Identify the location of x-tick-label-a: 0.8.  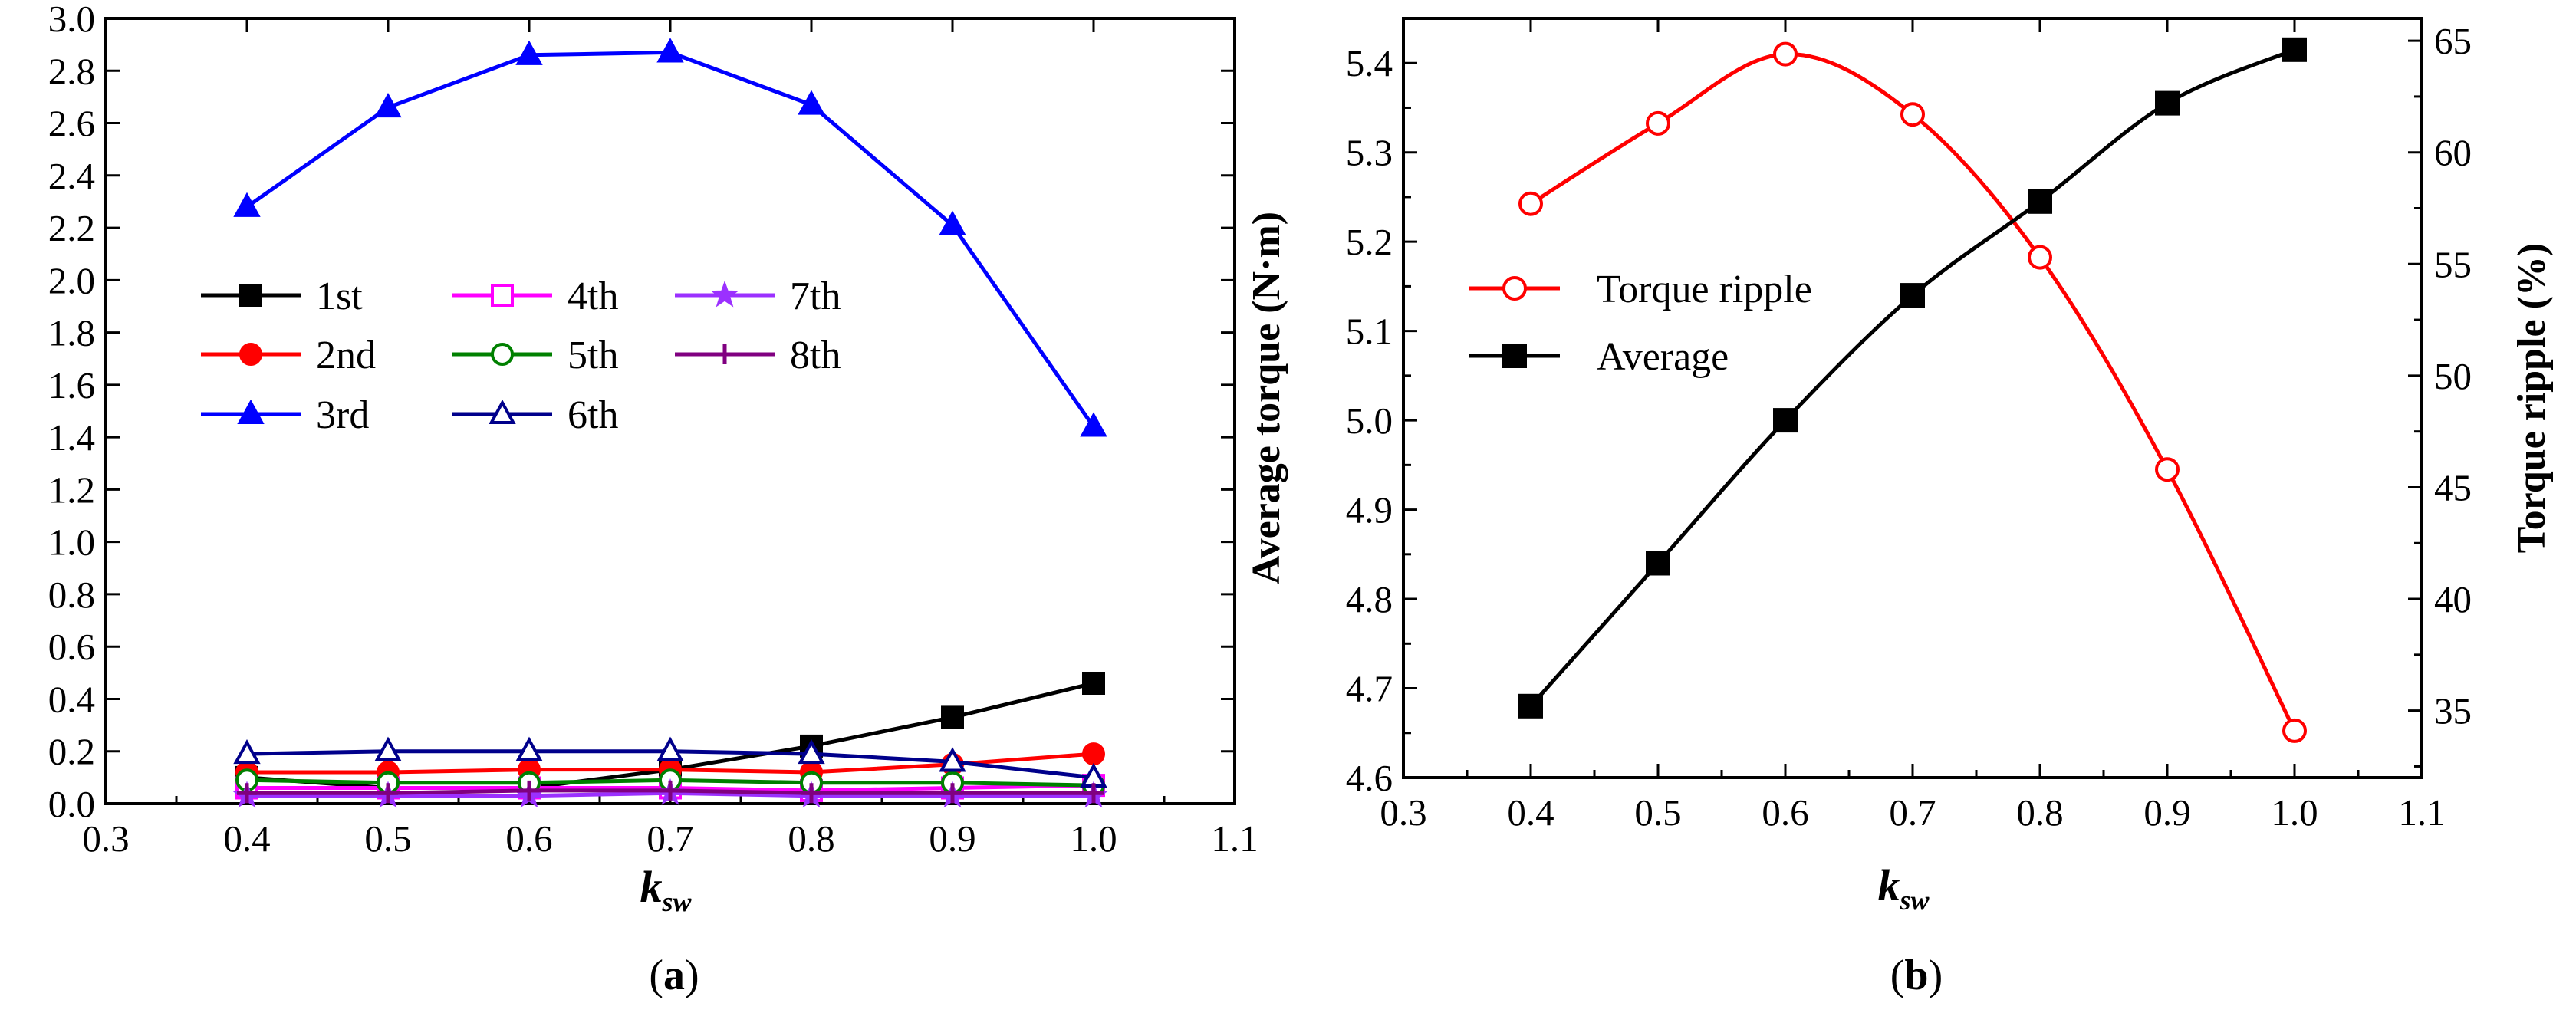
(811, 838).